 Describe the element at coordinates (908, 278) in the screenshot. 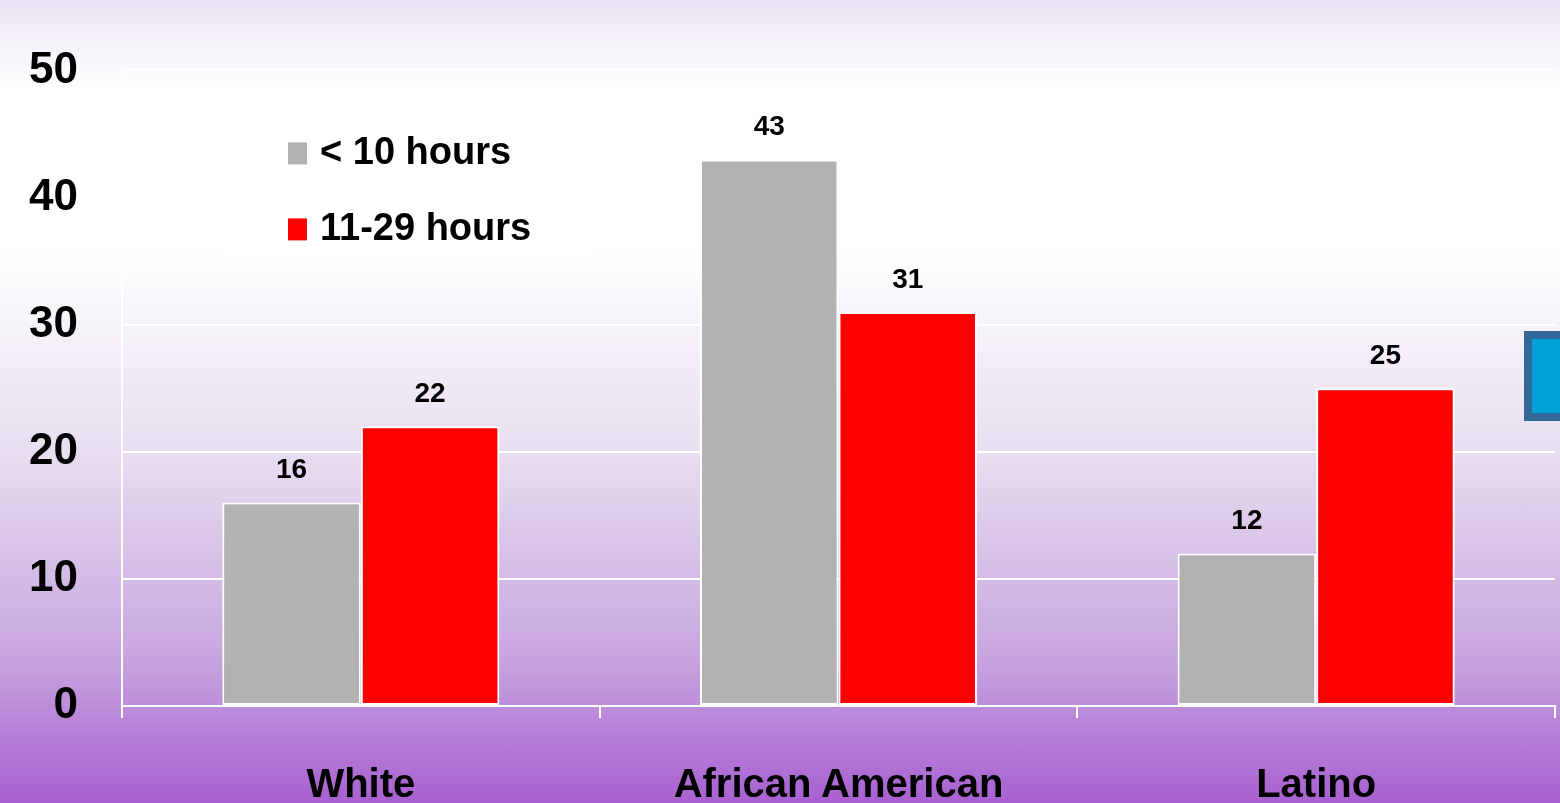

I see `data-label: 31` at that location.